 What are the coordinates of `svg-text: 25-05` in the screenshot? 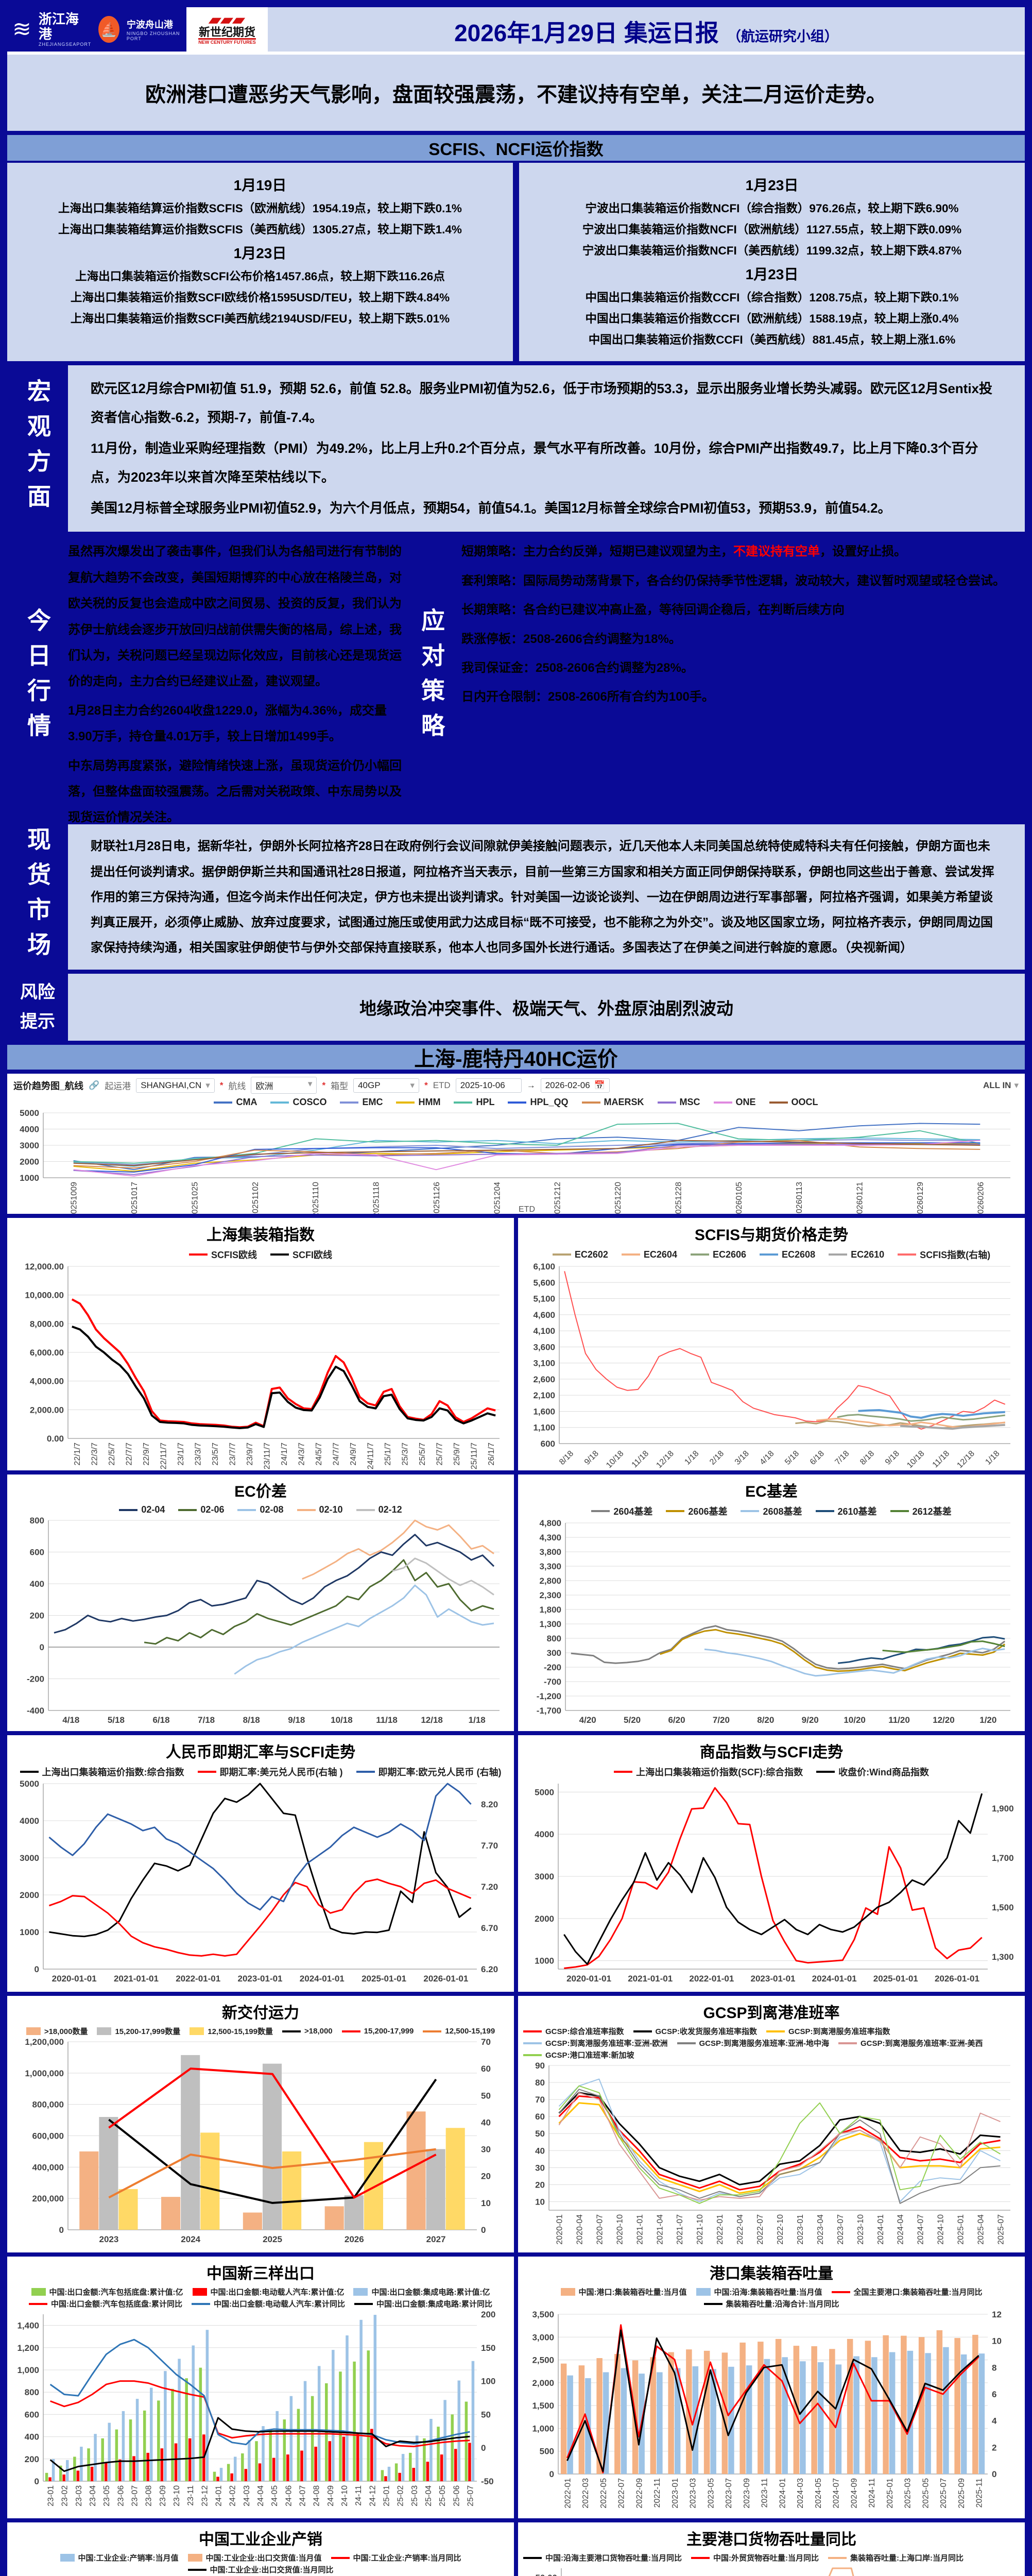 It's located at (442, 2495).